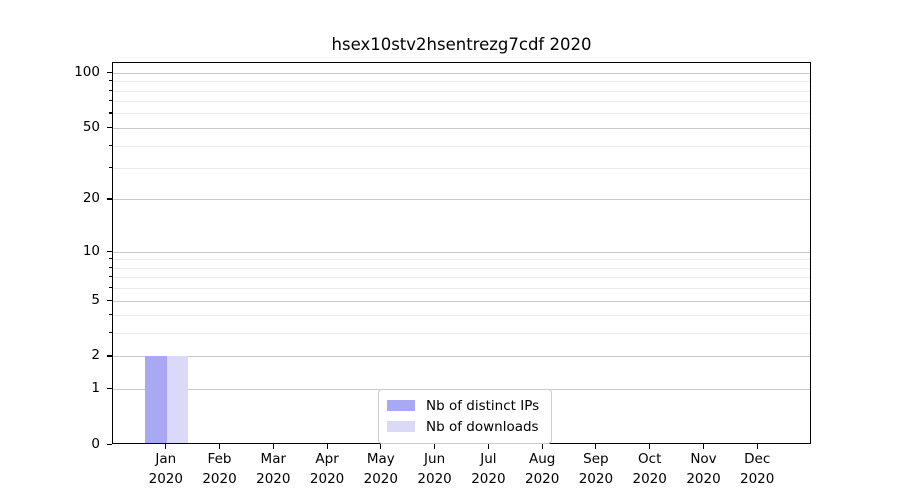 The image size is (900, 500). What do you see at coordinates (380, 469) in the screenshot?
I see `x-axis-tick-label: May 2020` at bounding box center [380, 469].